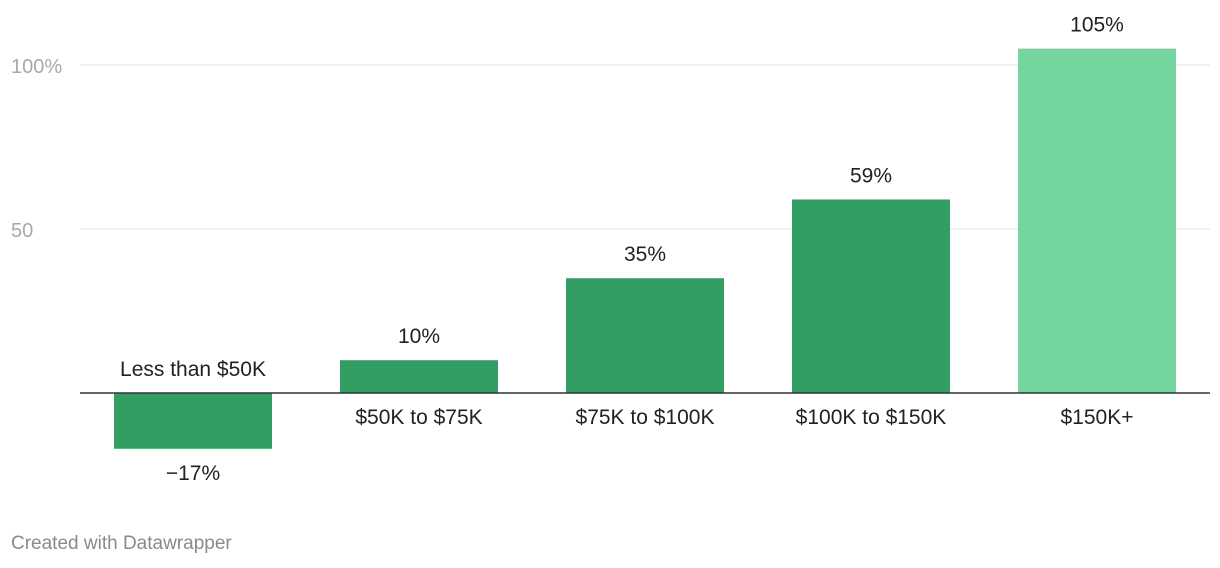 The width and height of the screenshot is (1220, 568). Describe the element at coordinates (22, 231) in the screenshot. I see `y-tick-label: 50` at that location.